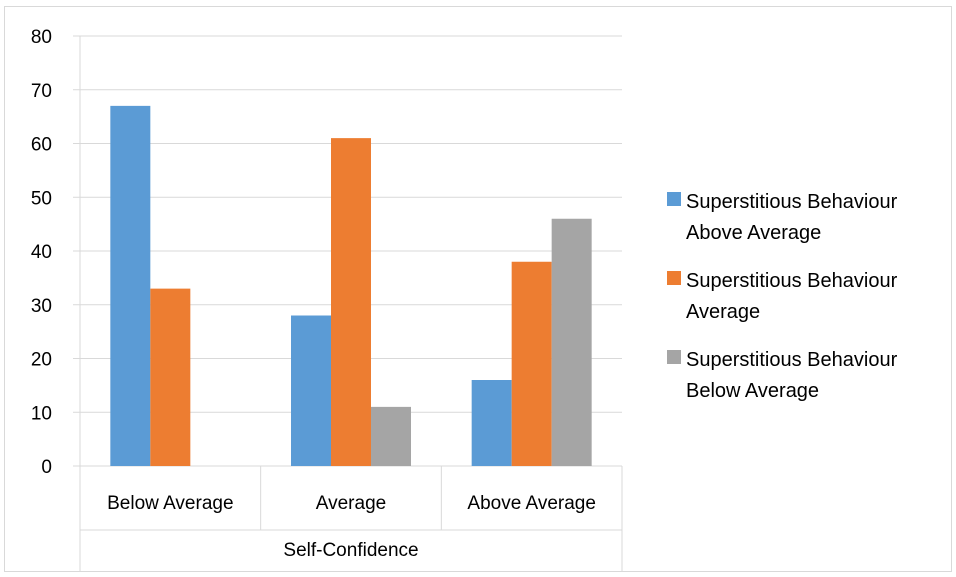 The height and width of the screenshot is (577, 956). I want to click on x-tick-label: Above Average, so click(531, 503).